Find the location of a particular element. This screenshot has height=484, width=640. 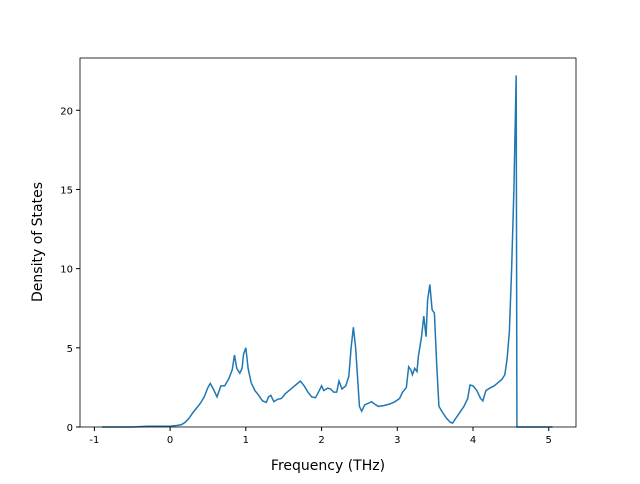

x-tick-label: 3 is located at coordinates (397, 440).